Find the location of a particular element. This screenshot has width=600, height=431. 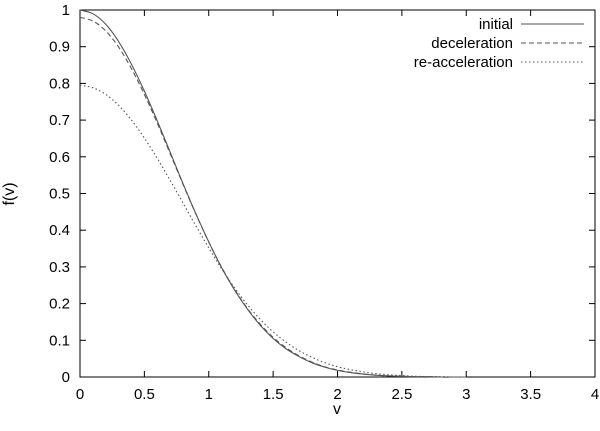

legend: initial deceleration re-acceleration is located at coordinates (499, 43).